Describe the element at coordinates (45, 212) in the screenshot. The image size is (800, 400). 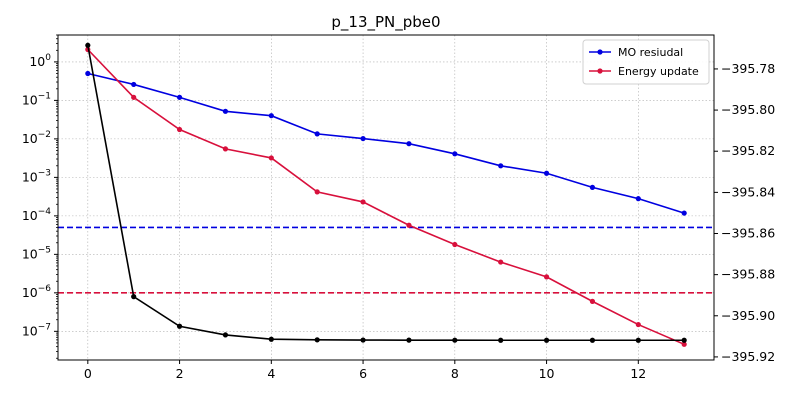
I see `left-tick-exponent: −4` at that location.